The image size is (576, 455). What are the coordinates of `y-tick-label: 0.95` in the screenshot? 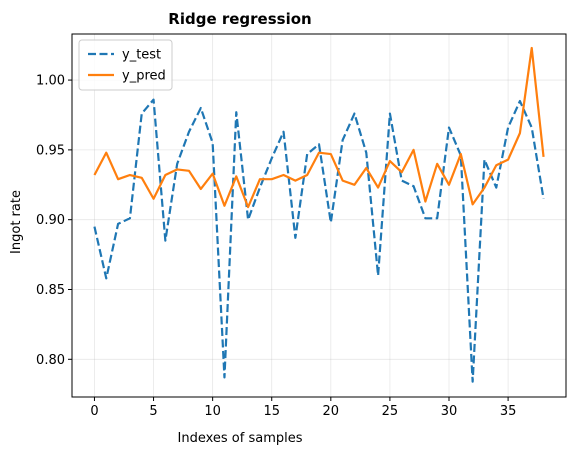 It's located at (50, 150).